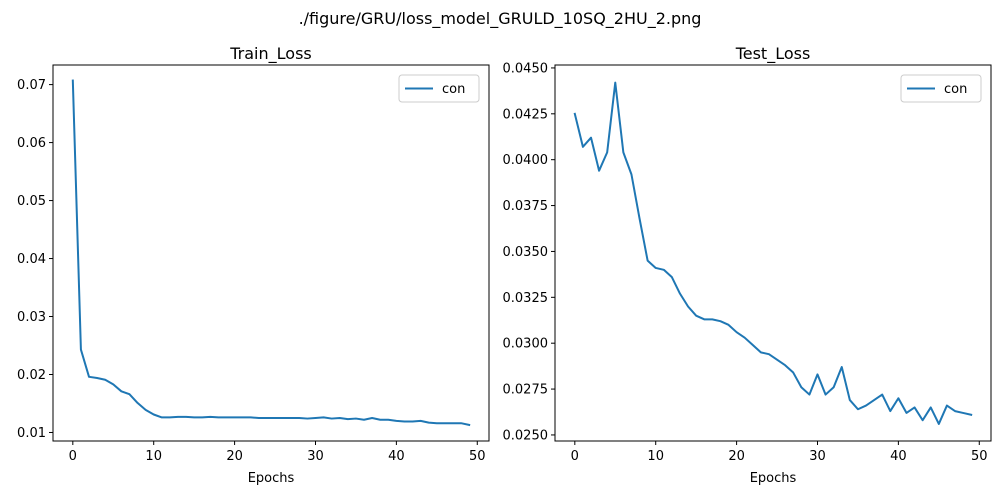 The height and width of the screenshot is (500, 1000). I want to click on y-tick-label: 0.0450, so click(526, 68).